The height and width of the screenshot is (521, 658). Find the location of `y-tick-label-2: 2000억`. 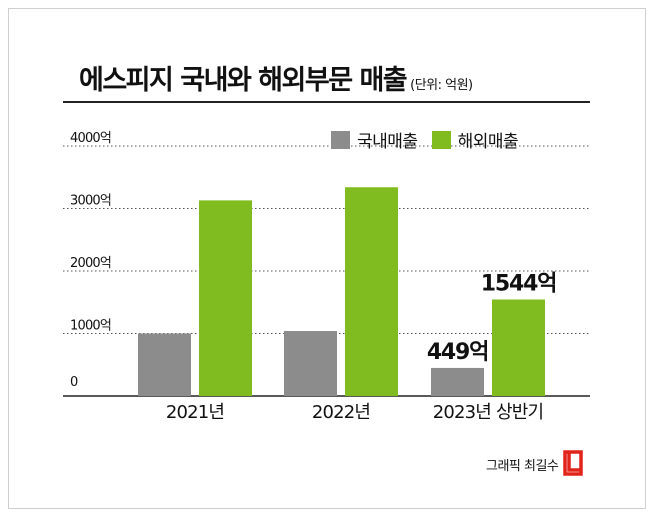

y-tick-label-2: 2000억 is located at coordinates (90, 263).